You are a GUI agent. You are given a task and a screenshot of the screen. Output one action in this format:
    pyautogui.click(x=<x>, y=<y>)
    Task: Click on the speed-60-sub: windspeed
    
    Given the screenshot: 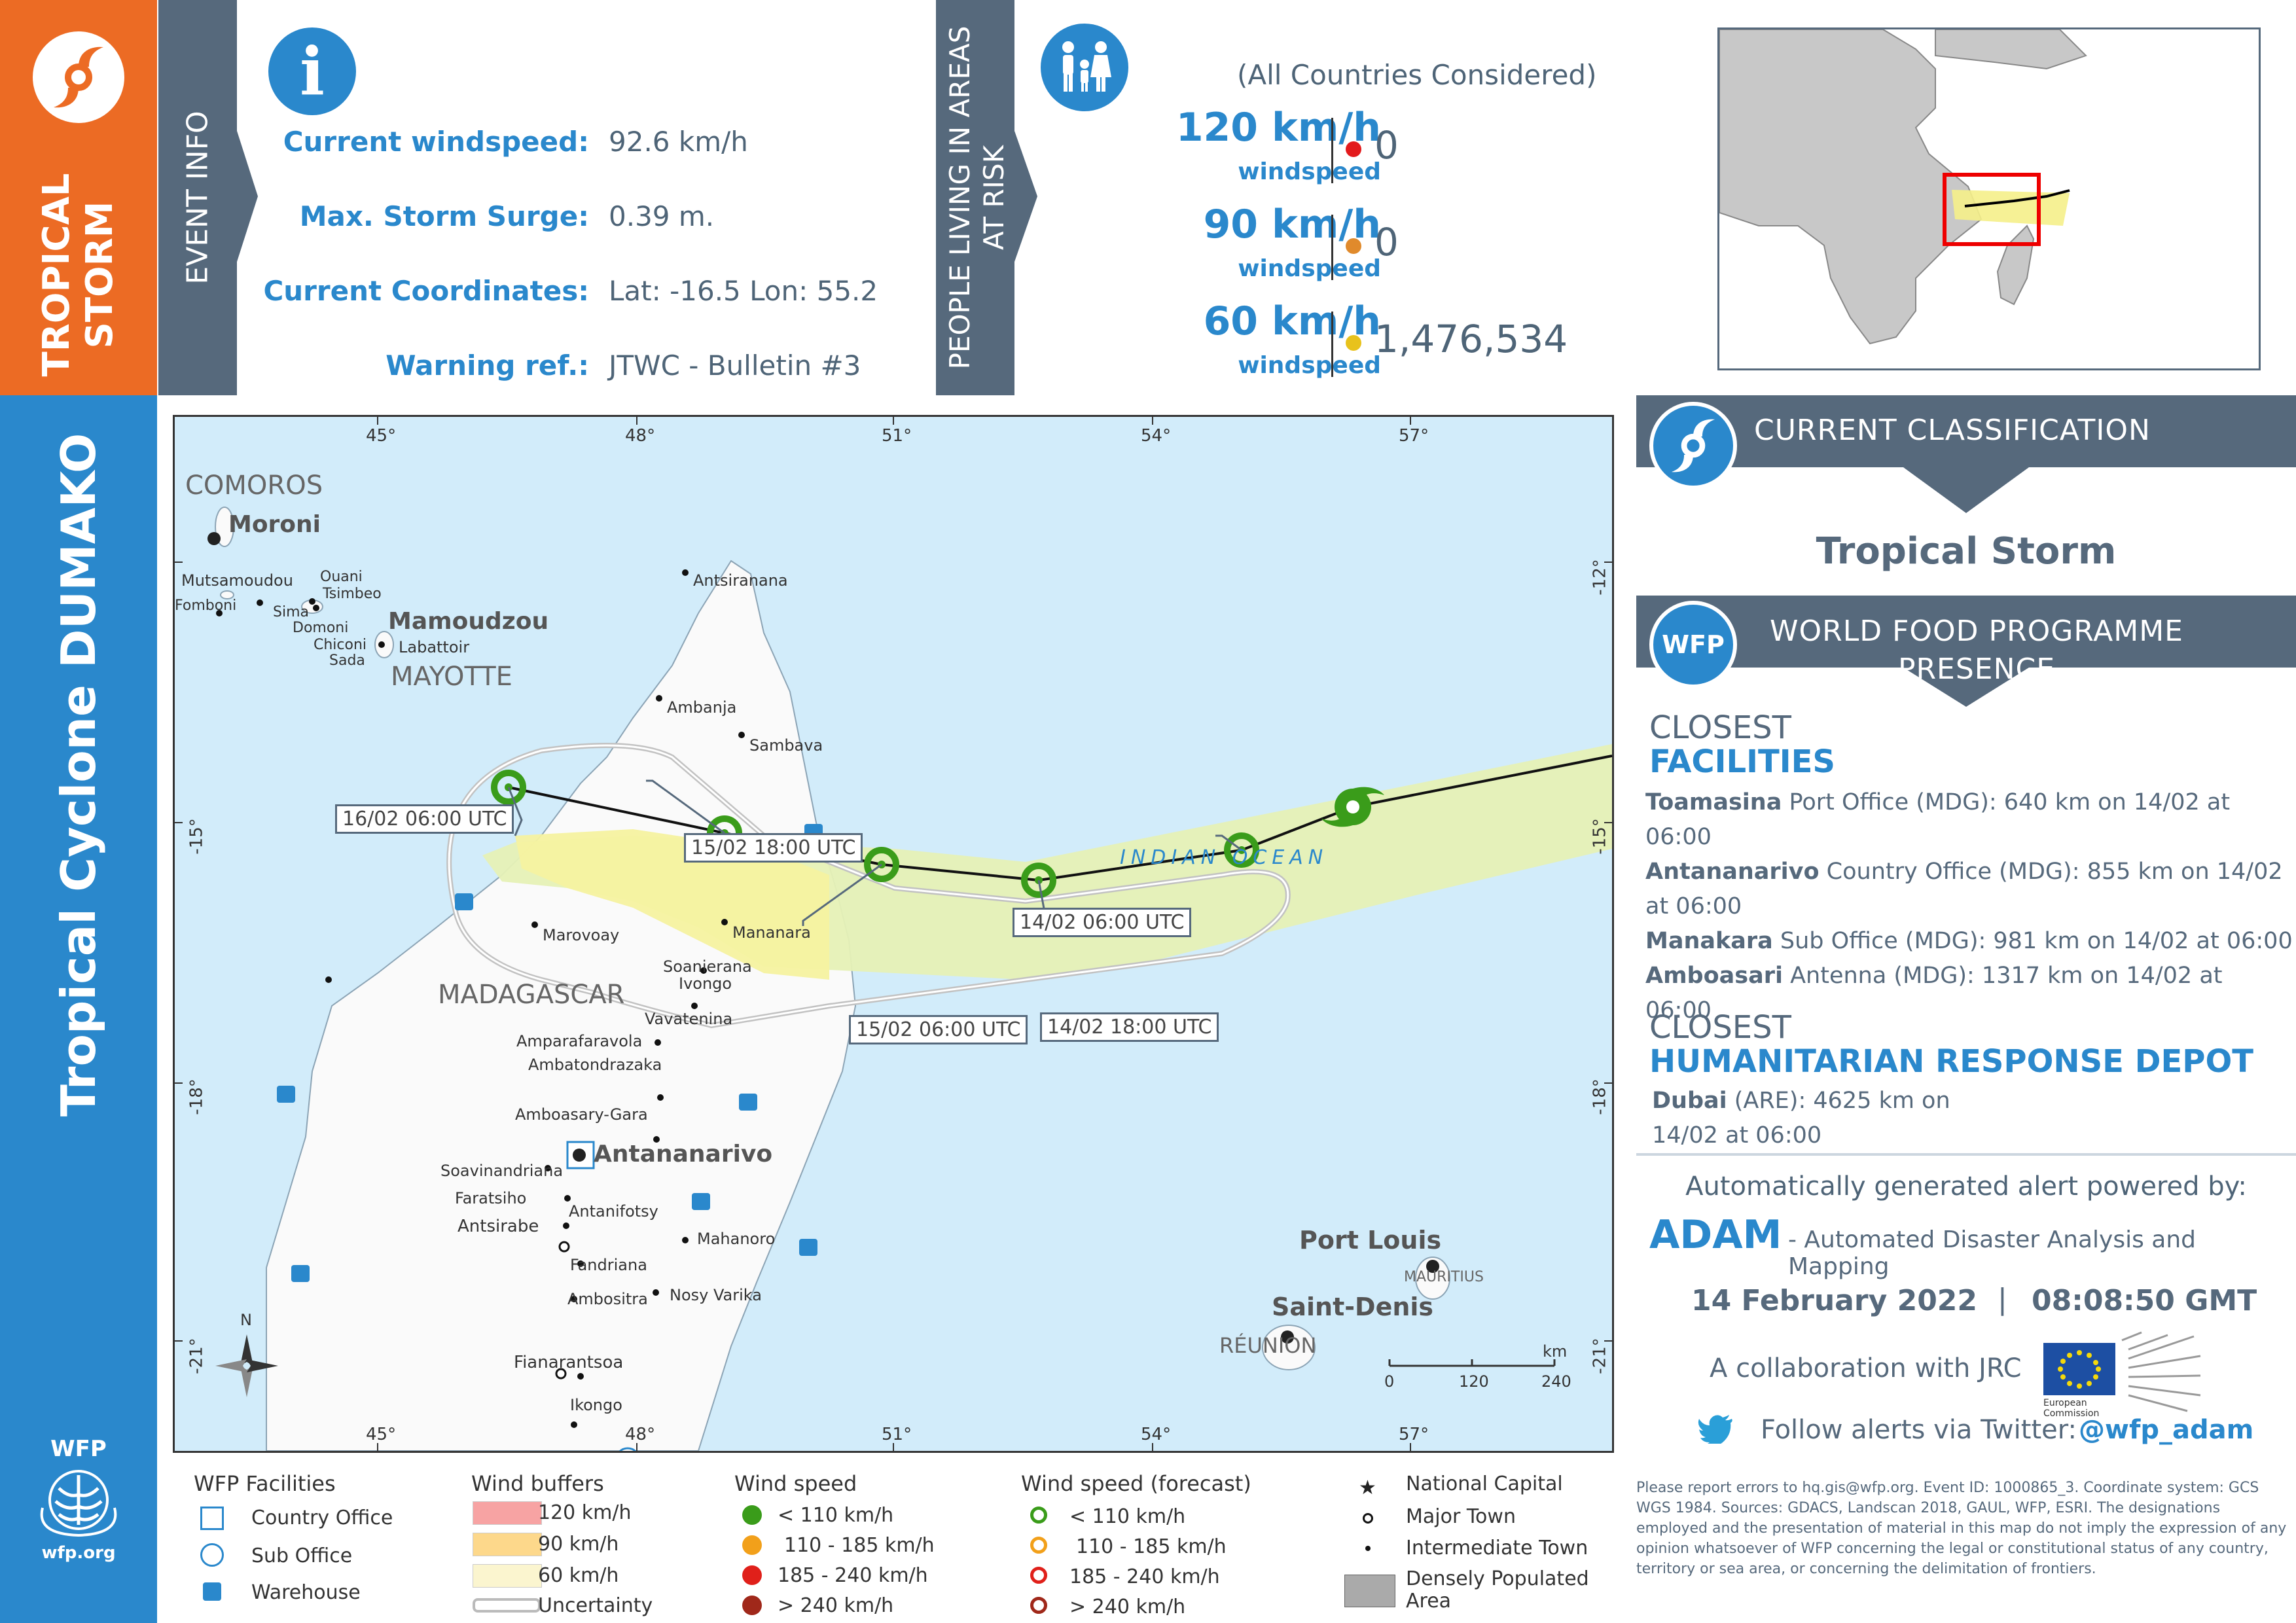 What is the action you would take?
    pyautogui.click(x=1309, y=365)
    